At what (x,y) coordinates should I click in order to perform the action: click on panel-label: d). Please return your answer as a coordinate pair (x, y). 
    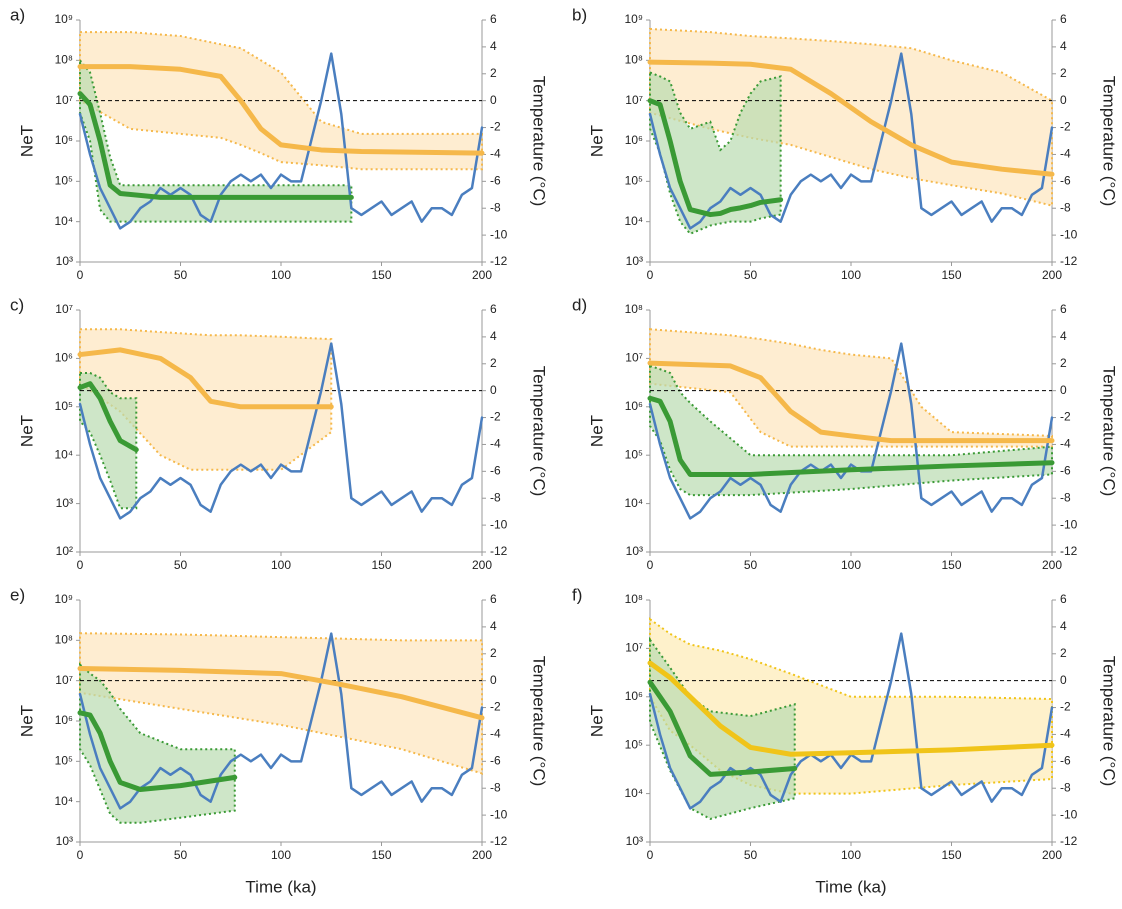
    Looking at the image, I should click on (579, 304).